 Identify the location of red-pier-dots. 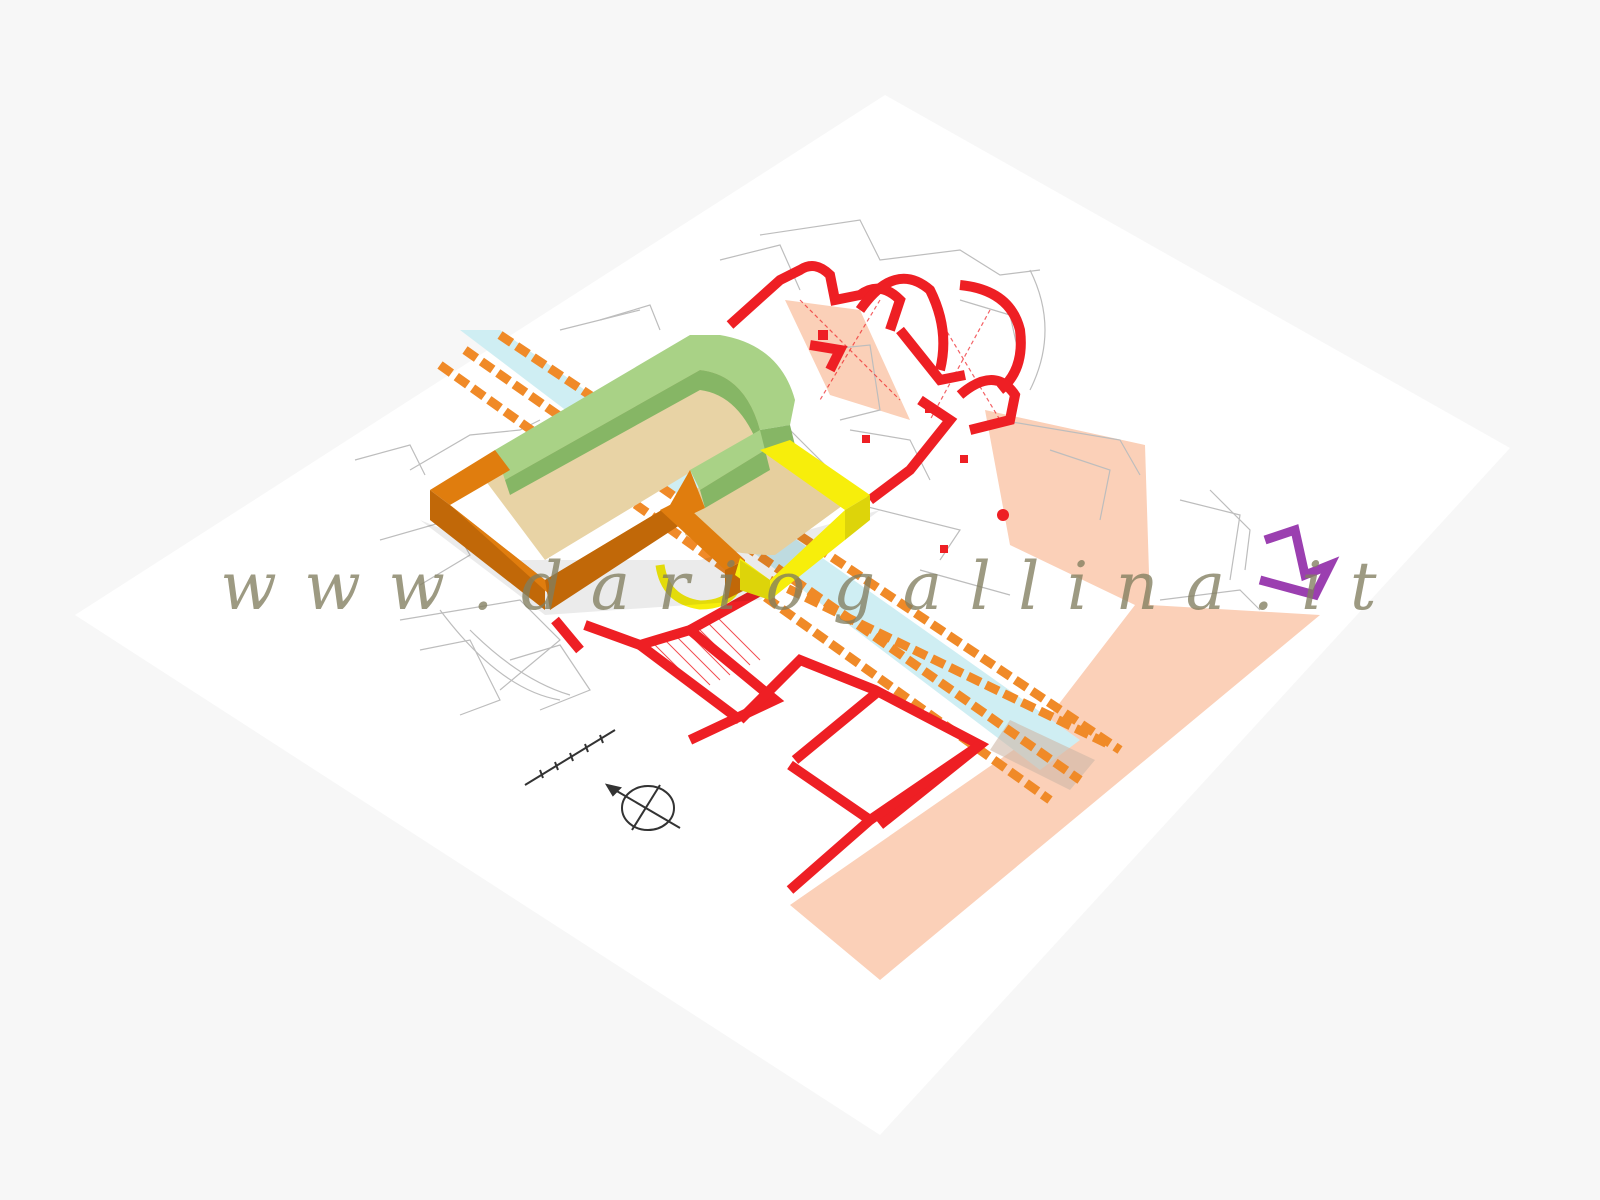
(913, 441).